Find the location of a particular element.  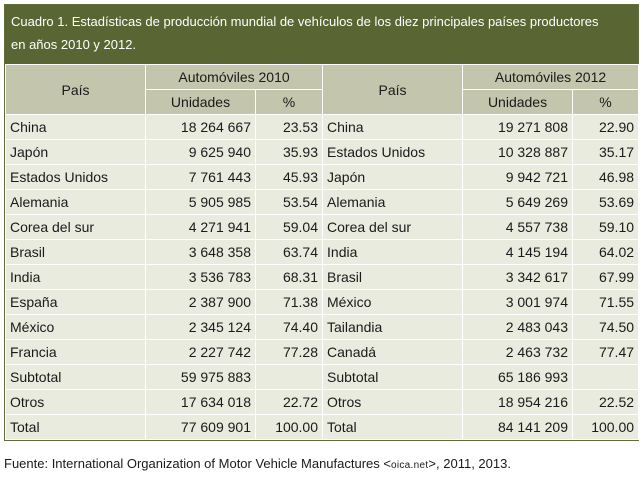

percent-2012-cell: 59.10 is located at coordinates (606, 227).